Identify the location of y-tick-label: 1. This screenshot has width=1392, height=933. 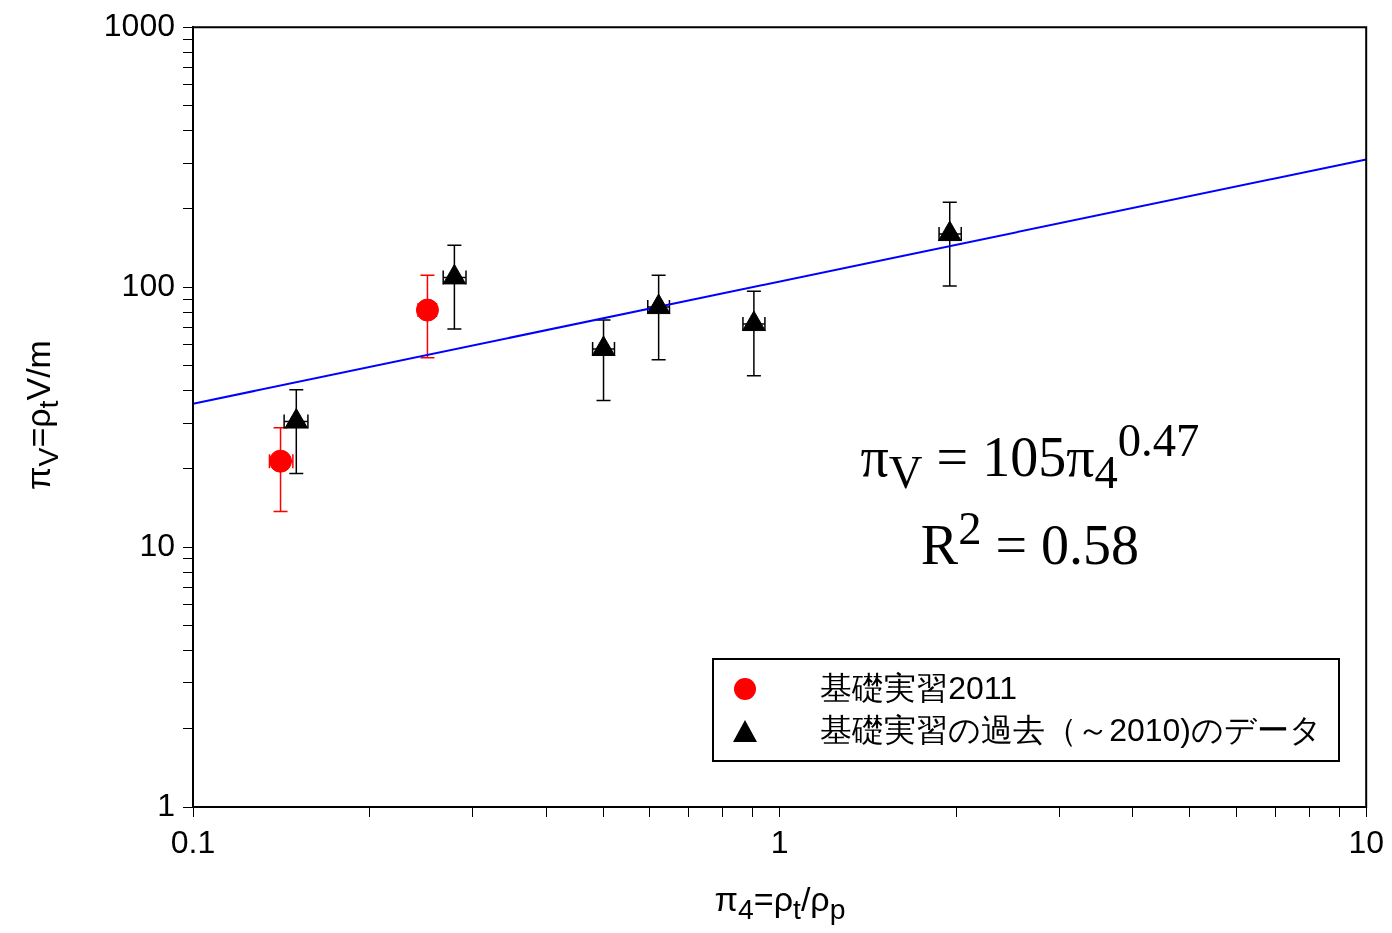
(166, 804).